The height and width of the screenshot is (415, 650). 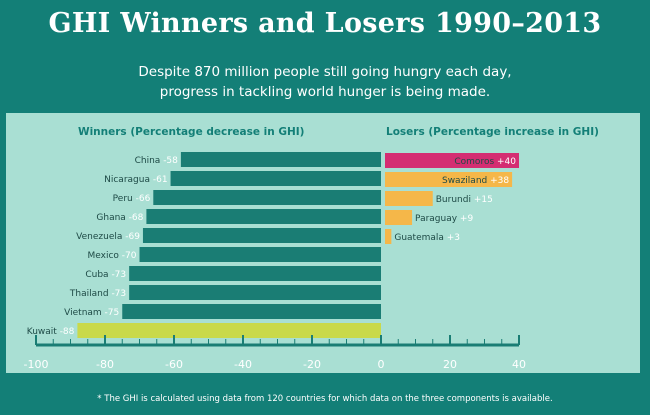 I want to click on bar-winner-kuwait, so click(x=229, y=330).